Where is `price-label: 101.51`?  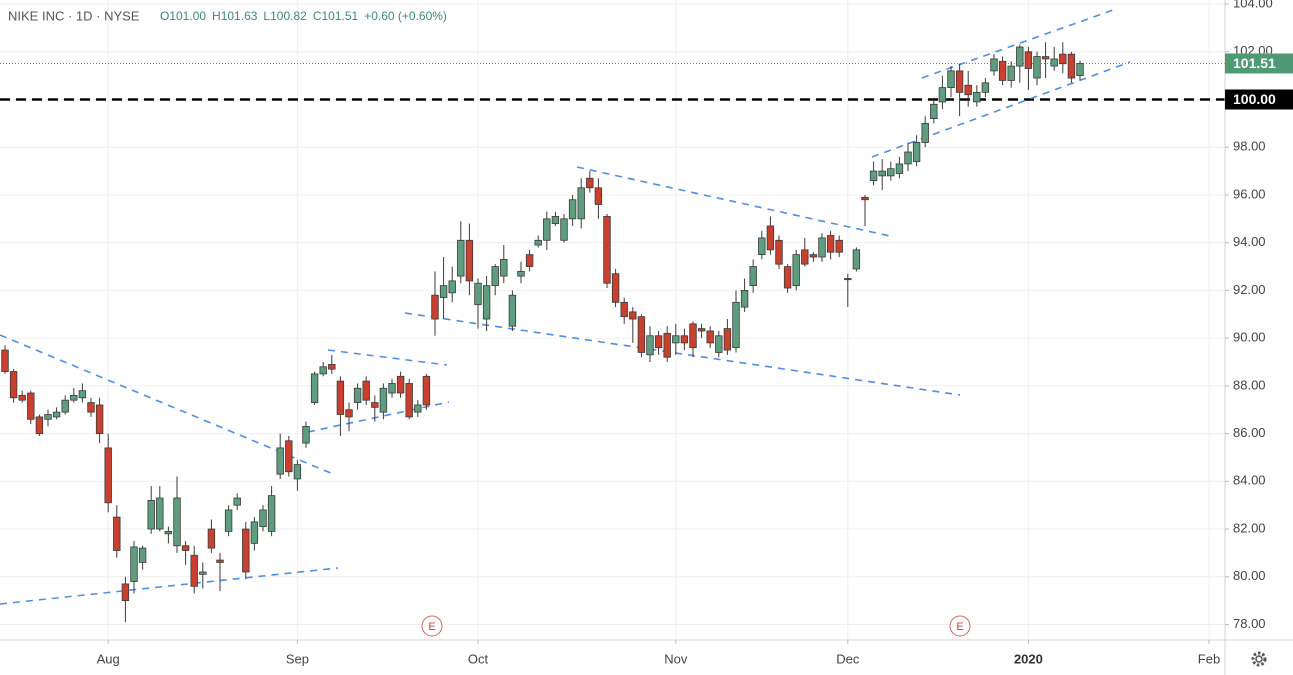
price-label: 101.51 is located at coordinates (1254, 63).